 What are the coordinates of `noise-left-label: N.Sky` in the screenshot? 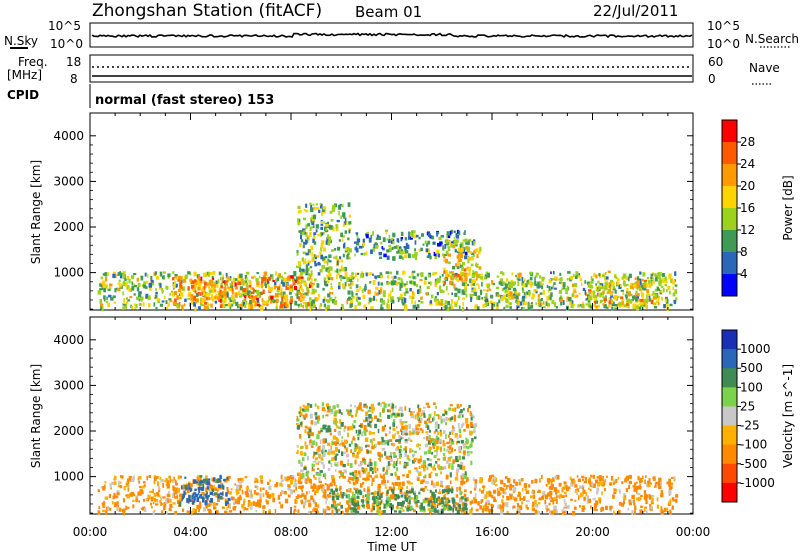 It's located at (21, 41).